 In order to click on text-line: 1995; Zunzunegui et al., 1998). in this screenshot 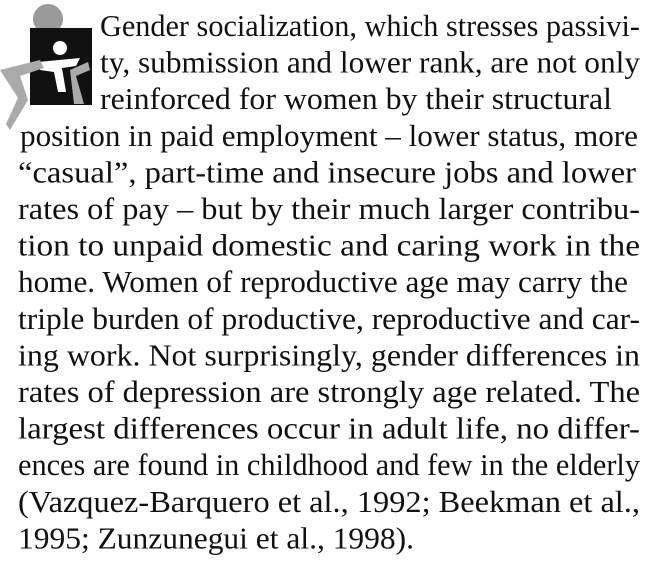, I will do `click(216, 537)`.